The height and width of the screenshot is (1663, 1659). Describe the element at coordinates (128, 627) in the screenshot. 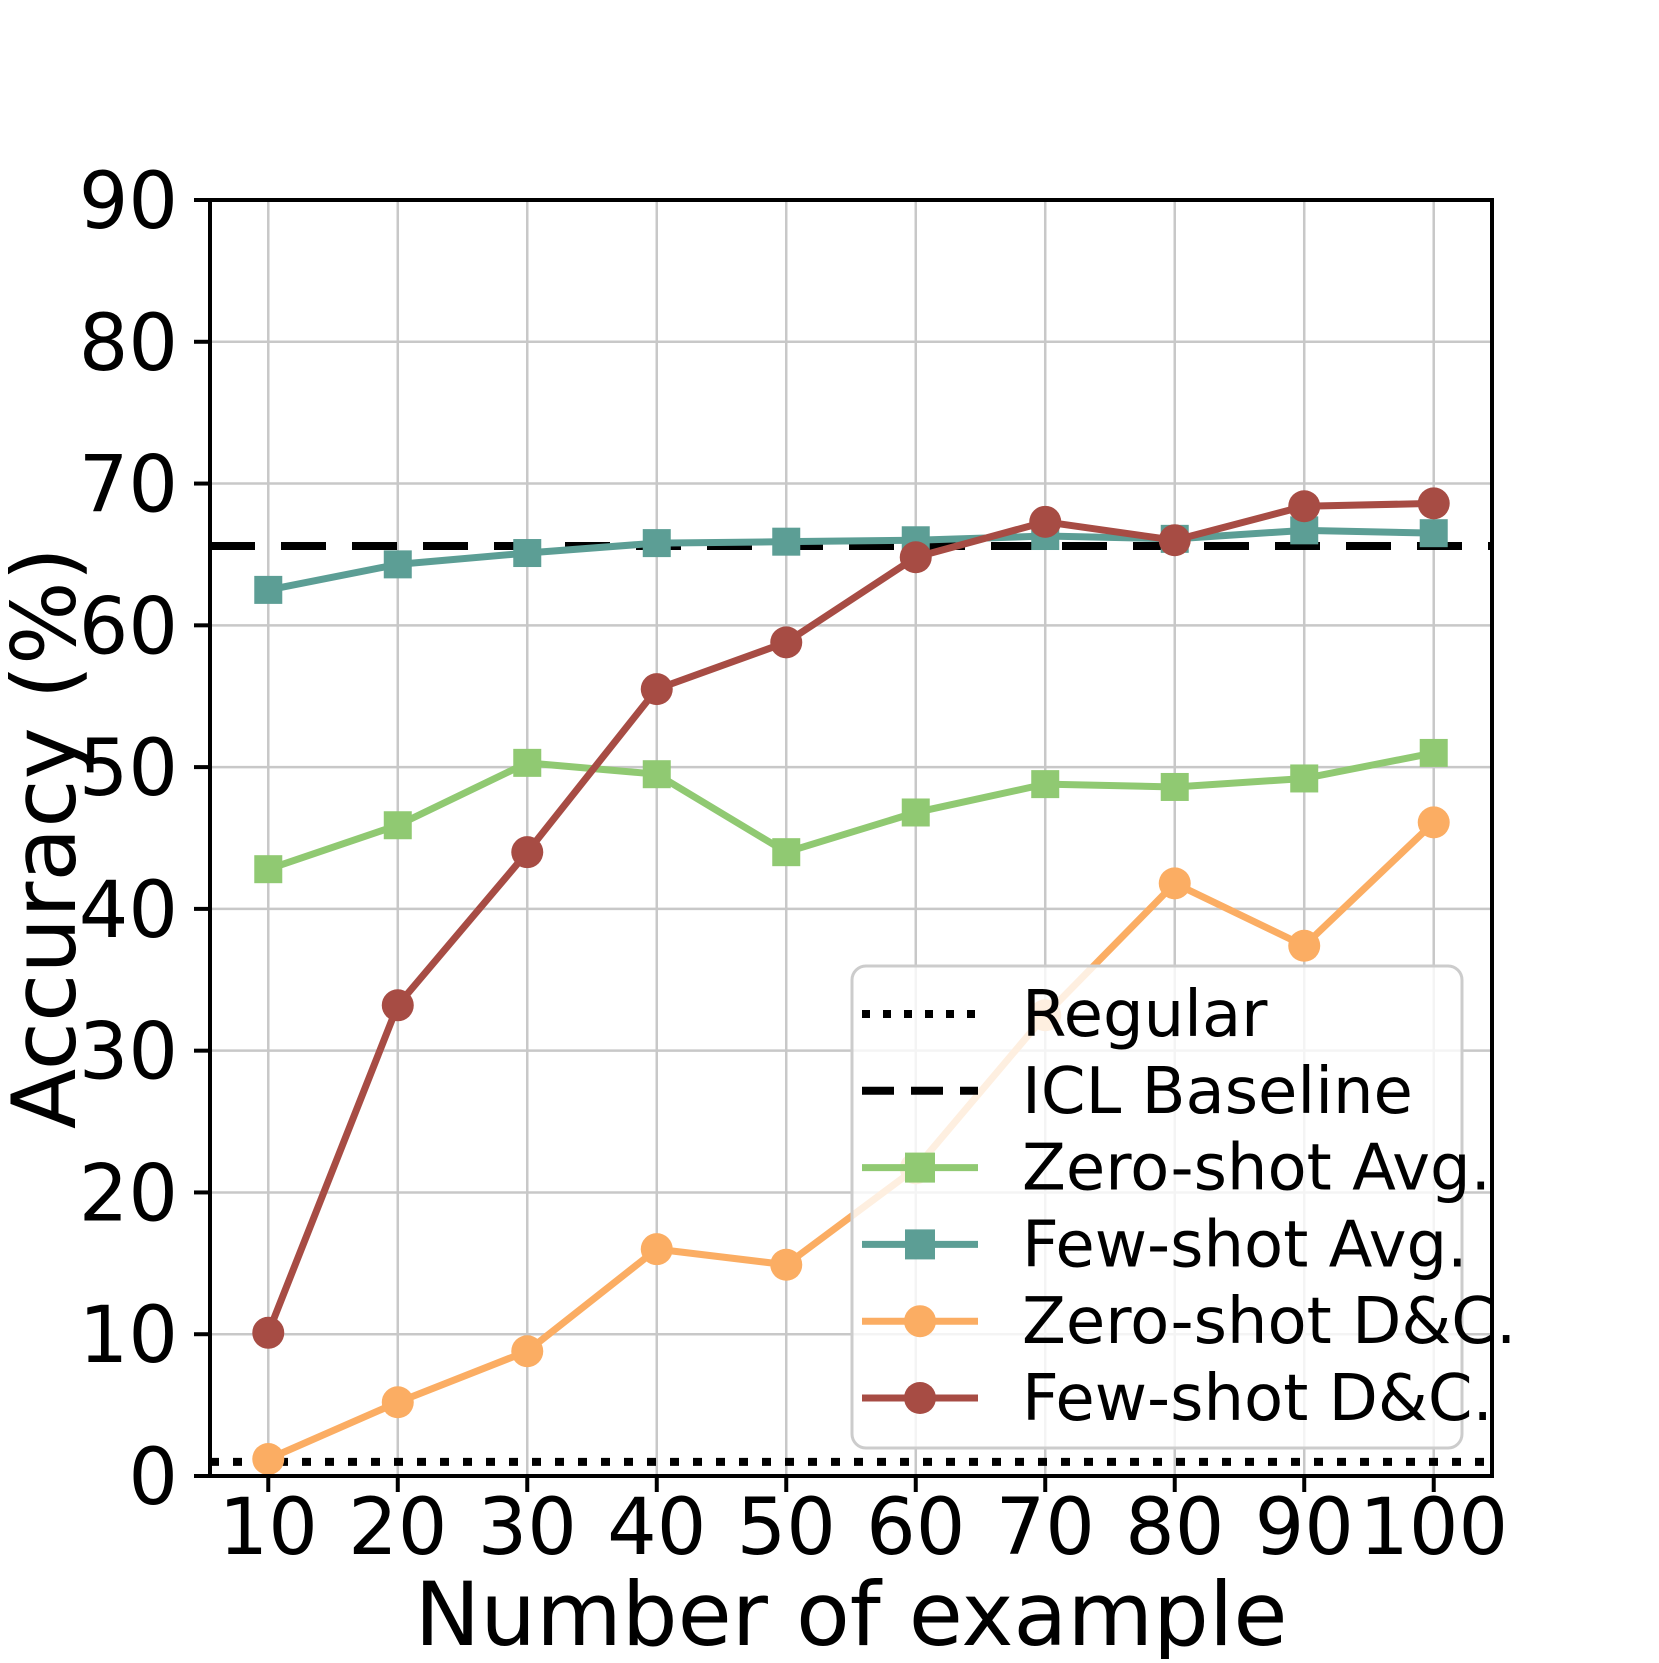

I see `y-tick-label-60: 60` at that location.